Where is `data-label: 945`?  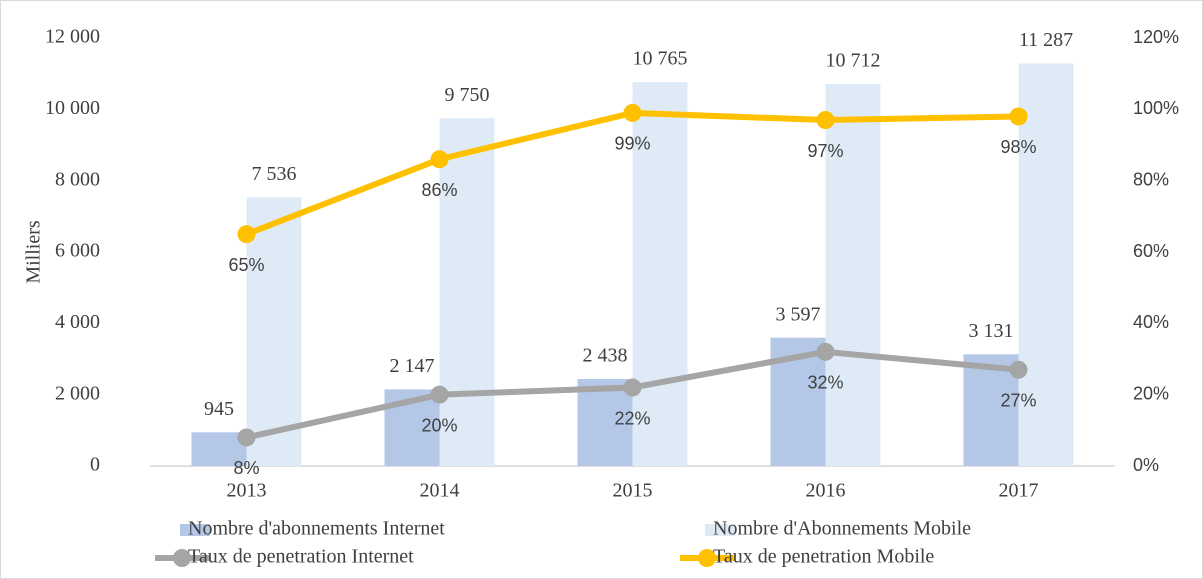 data-label: 945 is located at coordinates (219, 409).